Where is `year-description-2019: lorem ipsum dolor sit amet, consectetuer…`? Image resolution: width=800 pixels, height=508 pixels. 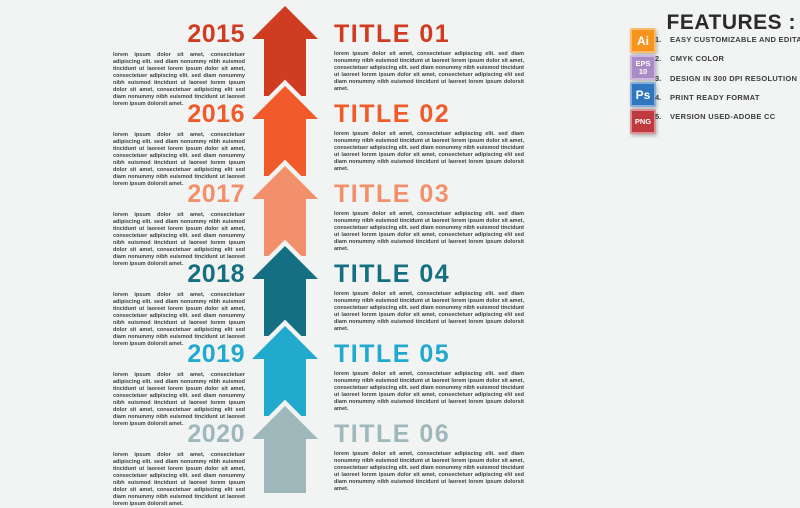
year-description-2019: lorem ipsum dolor sit amet, consectetuer… is located at coordinates (179, 399).